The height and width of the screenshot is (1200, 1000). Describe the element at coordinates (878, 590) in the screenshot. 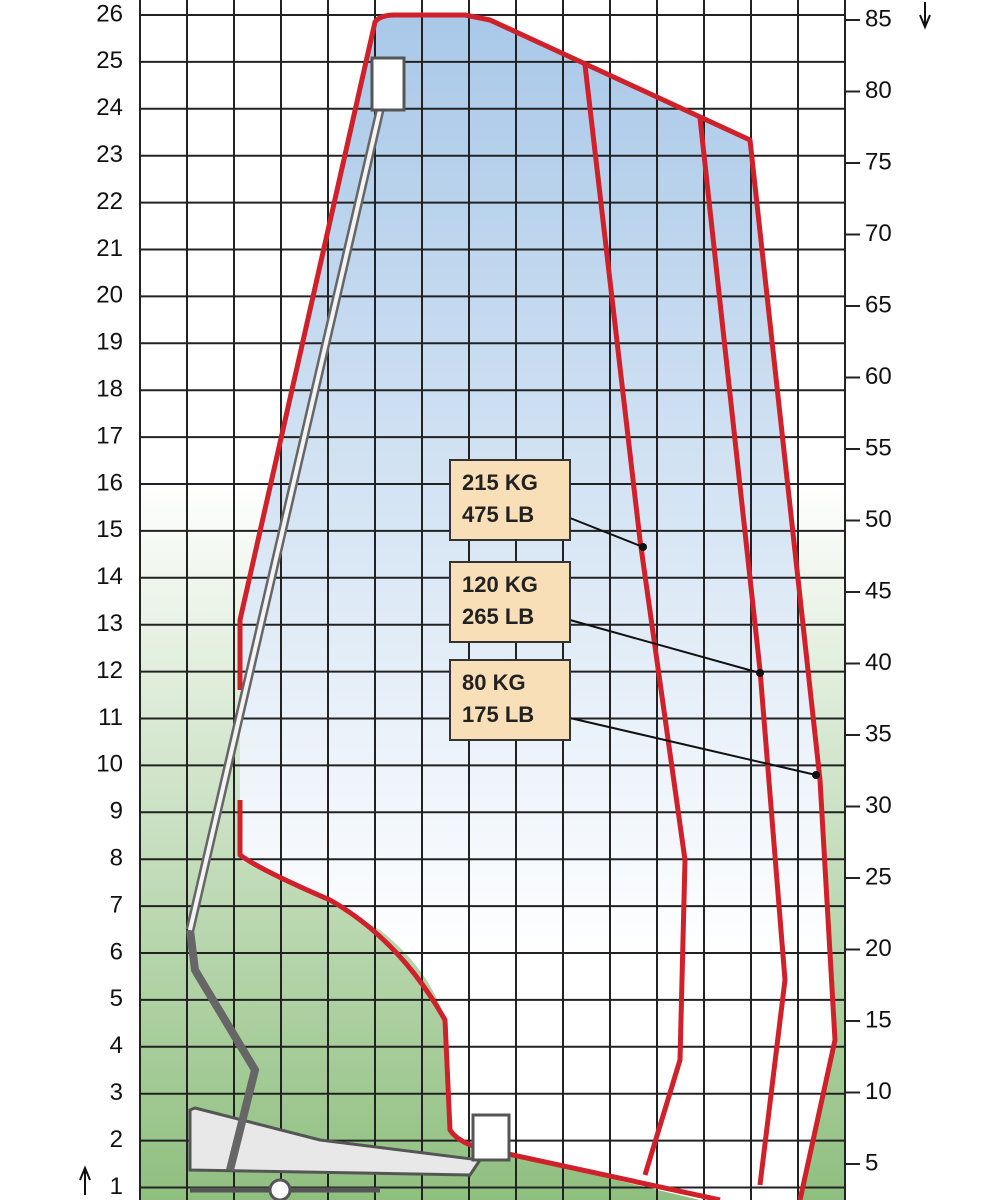

I see `right-axis-label: 45` at that location.